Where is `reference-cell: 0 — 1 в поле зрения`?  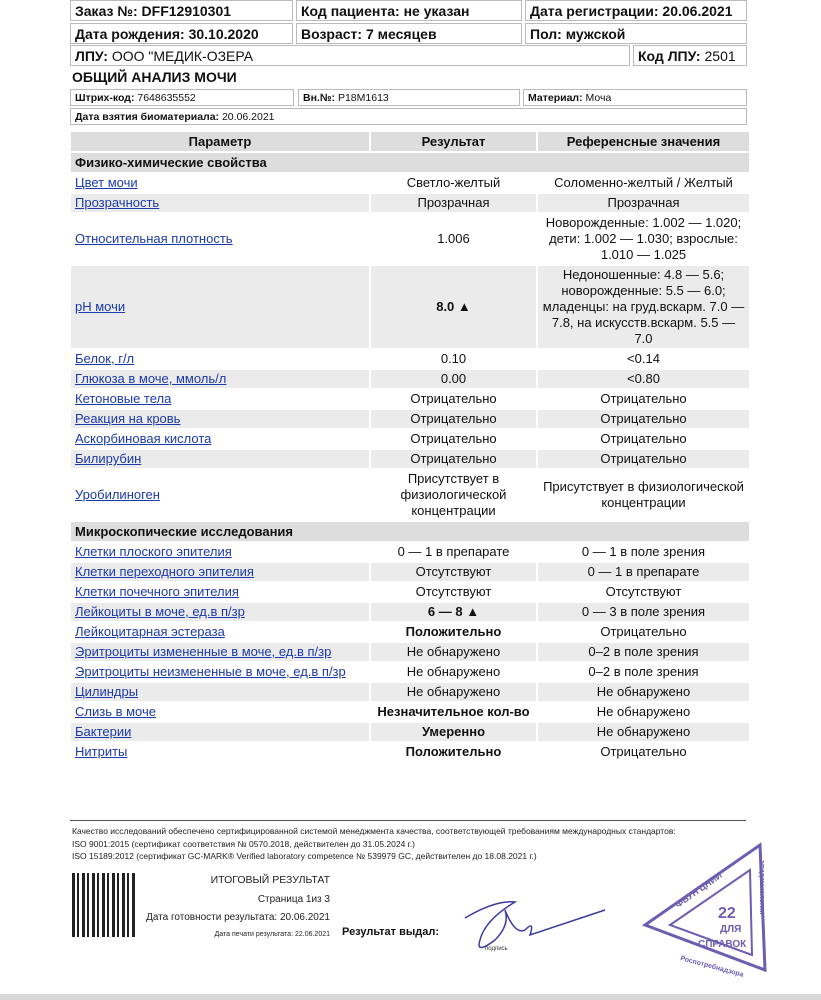 reference-cell: 0 — 1 в поле зрения is located at coordinates (643, 551).